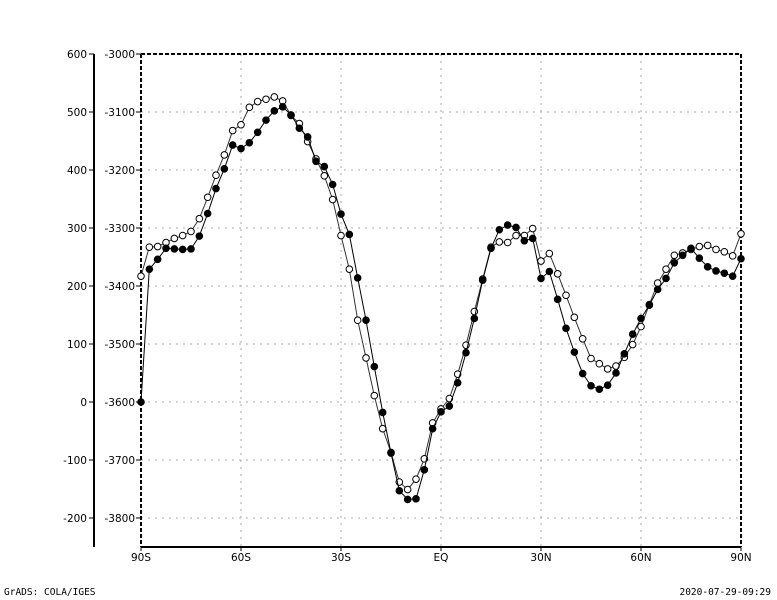 The height and width of the screenshot is (600, 777). I want to click on footer-credit: GrADS: COLA/IGES, so click(50, 592).